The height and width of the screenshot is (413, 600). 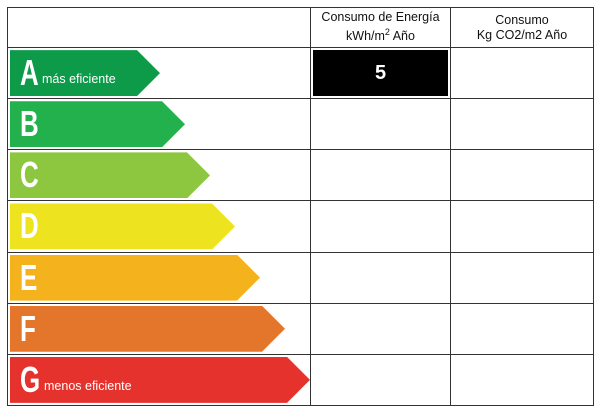 I want to click on co2-consumption-header: Consumo Kg CO2/m2 Año, so click(x=522, y=27).